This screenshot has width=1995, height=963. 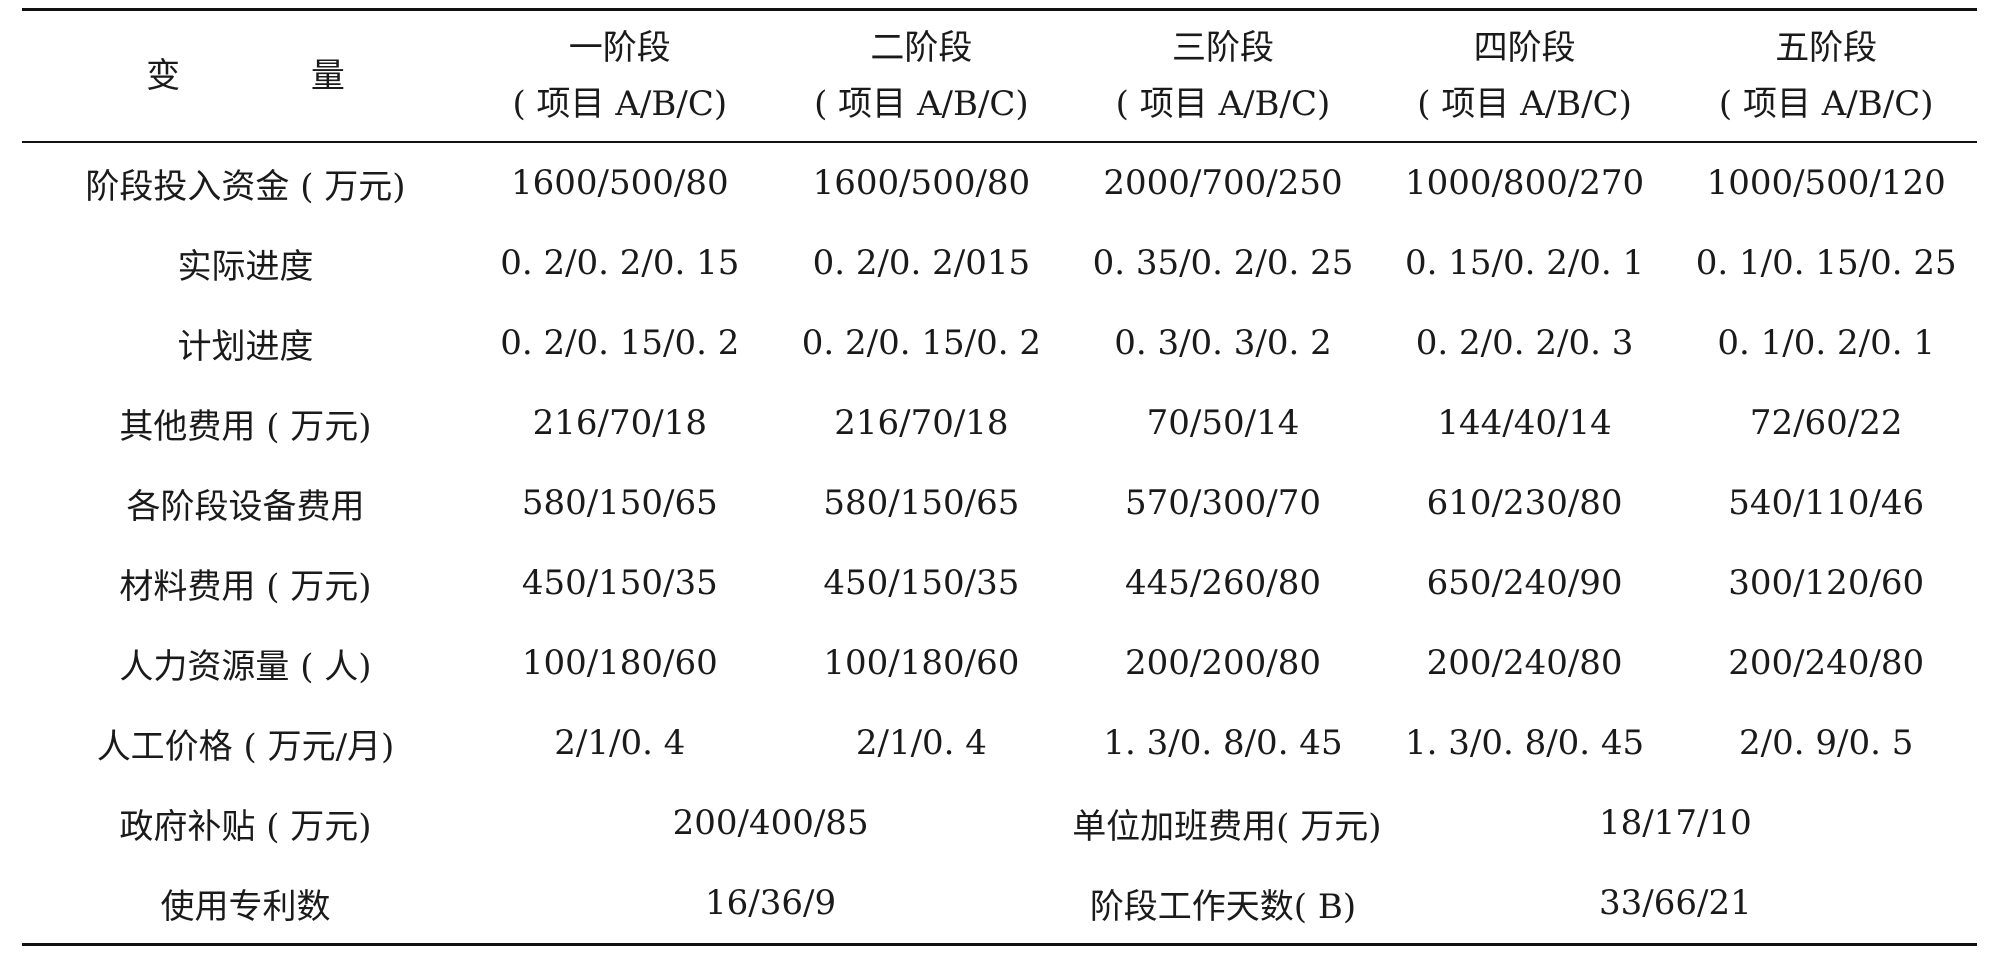 What do you see at coordinates (1223, 503) in the screenshot?
I see `cell-value: 570/300/70` at bounding box center [1223, 503].